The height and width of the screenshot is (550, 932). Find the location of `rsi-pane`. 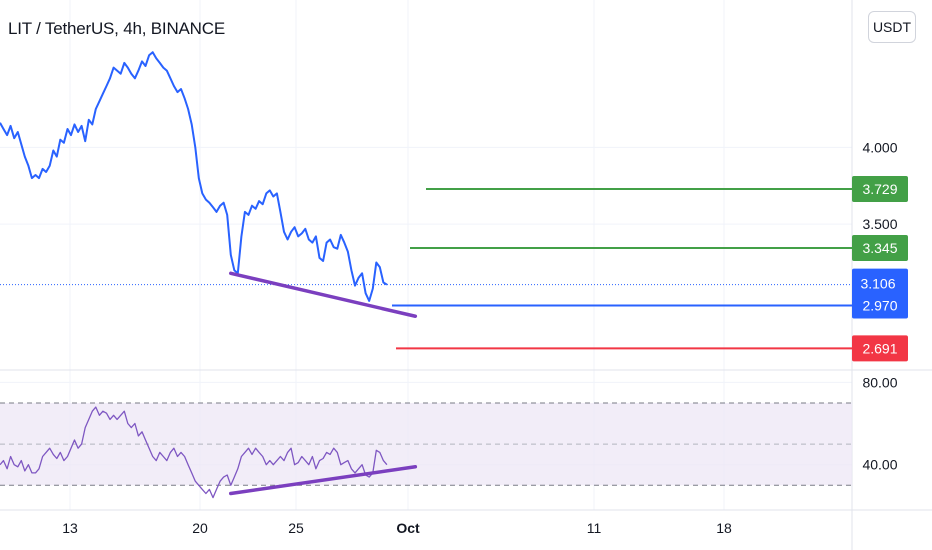

rsi-pane is located at coordinates (209, 452).